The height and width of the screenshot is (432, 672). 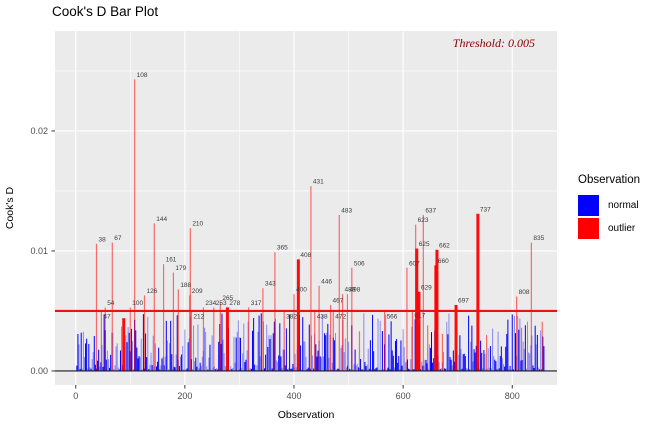 What do you see at coordinates (171, 260) in the screenshot?
I see `outlier-label: 161` at bounding box center [171, 260].